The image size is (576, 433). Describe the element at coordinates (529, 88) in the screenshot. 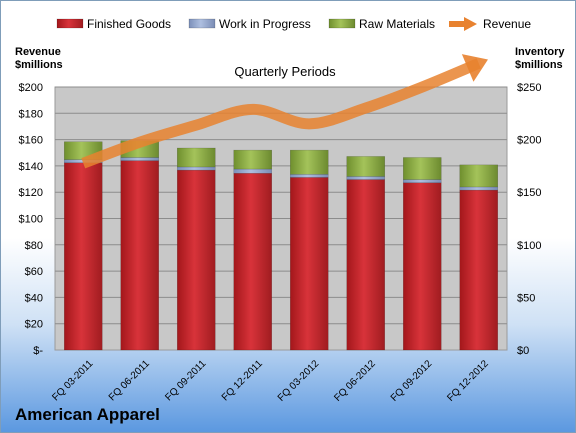

I see `right-tick-label: $250` at that location.